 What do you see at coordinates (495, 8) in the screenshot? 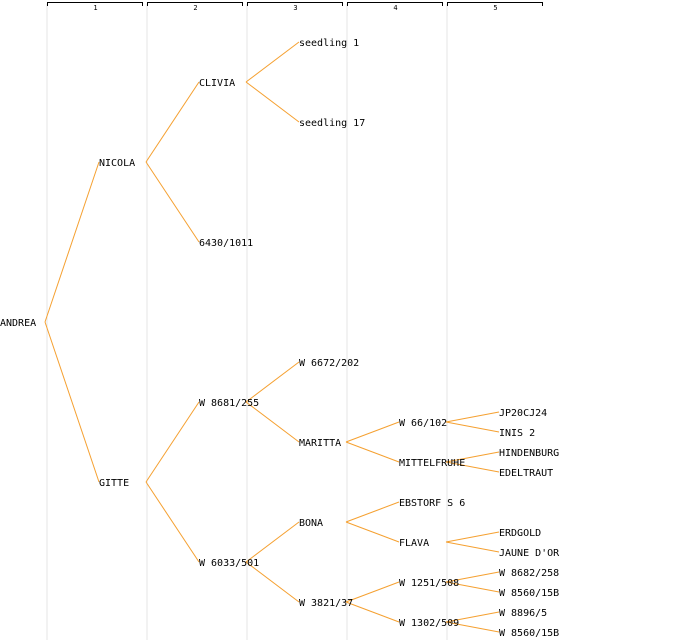
I see `generation-number: 5` at bounding box center [495, 8].